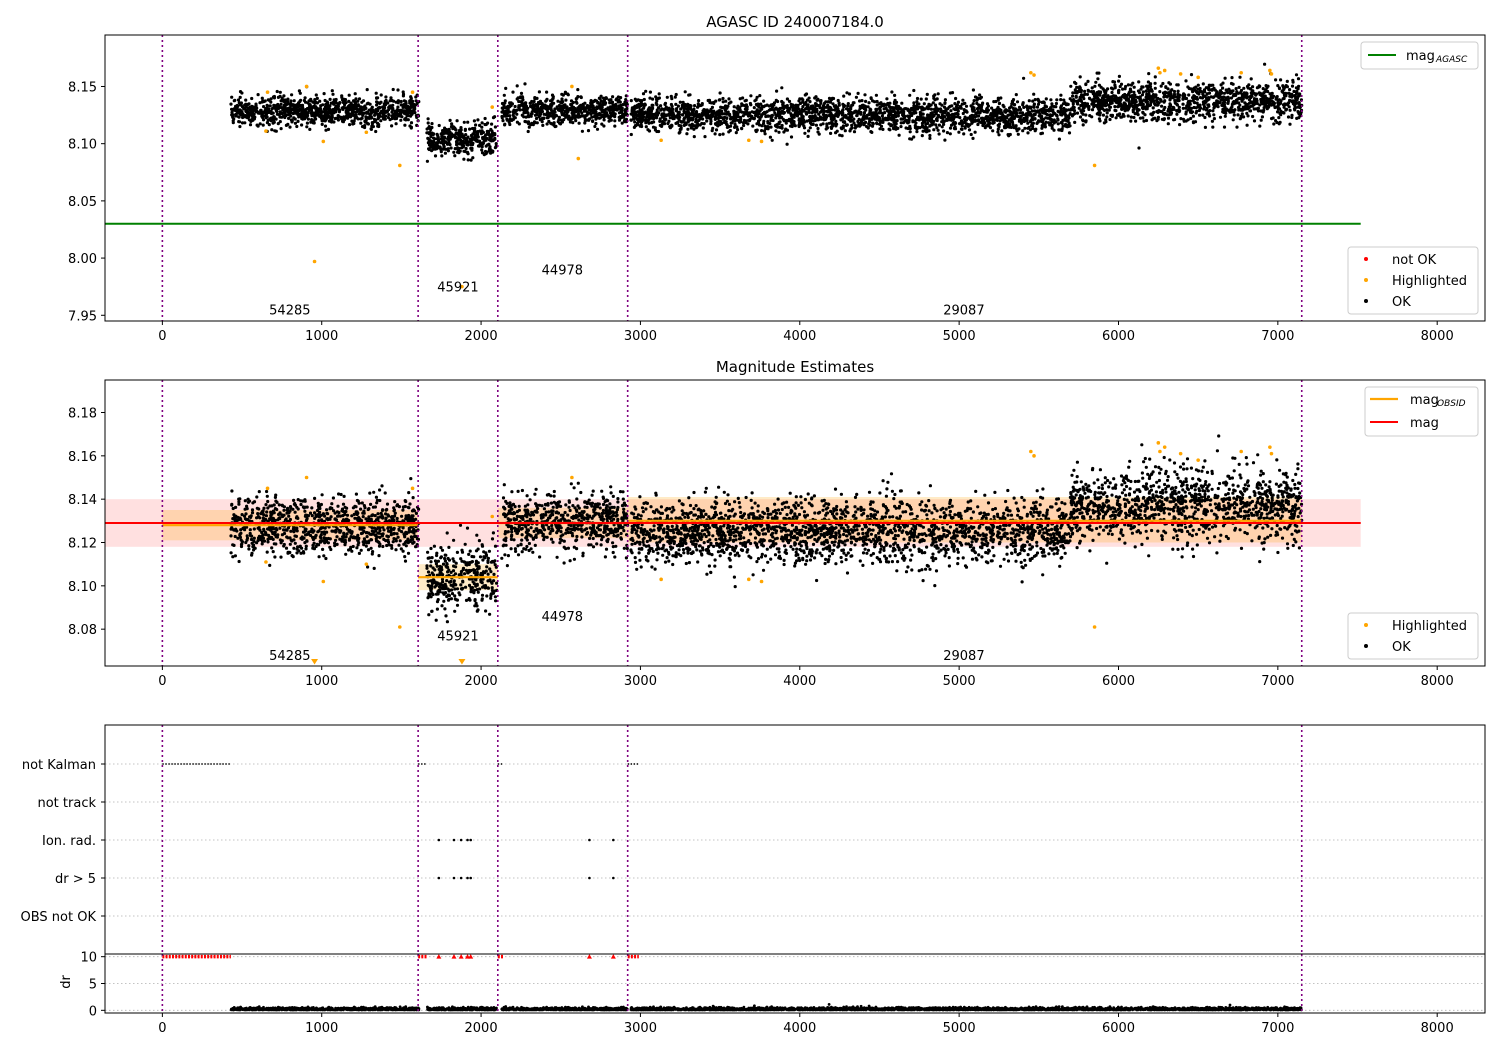 The width and height of the screenshot is (1500, 1050). I want to click on magnitude-ytick-label: 8.18, so click(82, 414).